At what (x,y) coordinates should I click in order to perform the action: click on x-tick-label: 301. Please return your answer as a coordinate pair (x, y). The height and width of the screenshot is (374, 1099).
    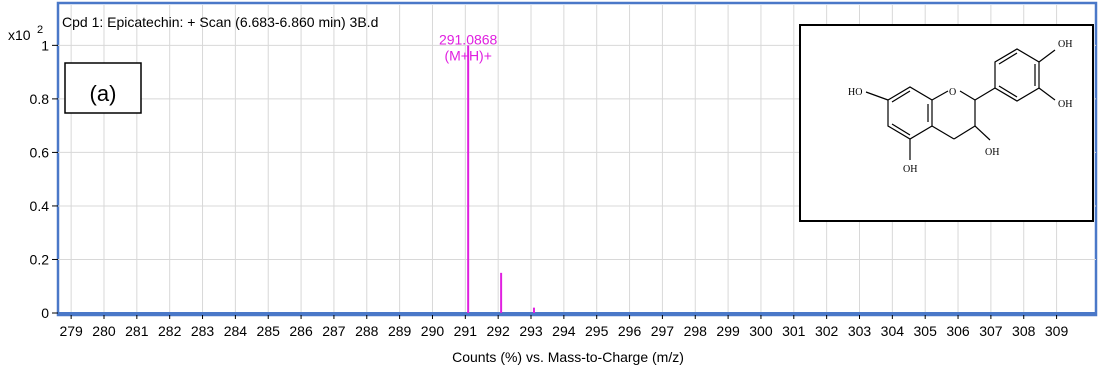
    Looking at the image, I should click on (794, 331).